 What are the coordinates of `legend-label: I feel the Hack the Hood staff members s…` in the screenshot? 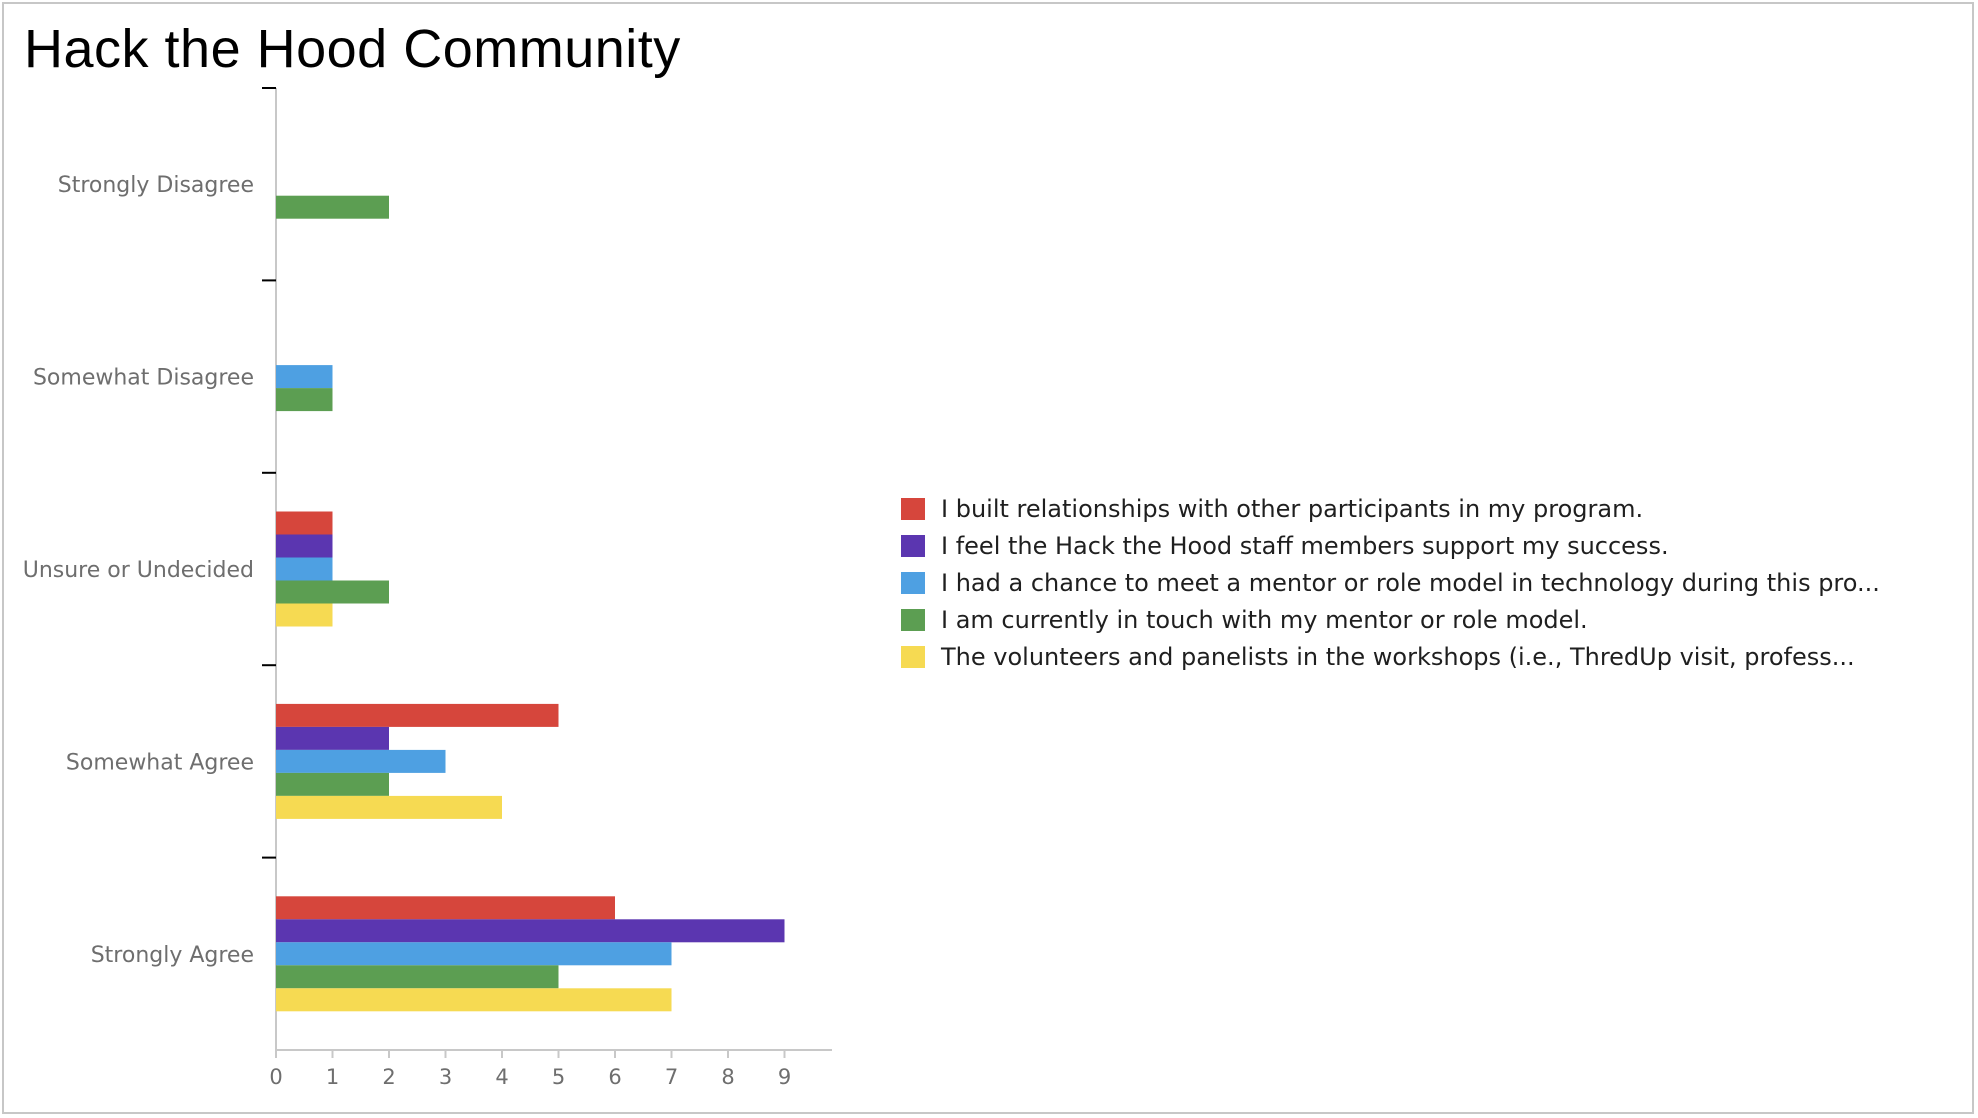 It's located at (1305, 546).